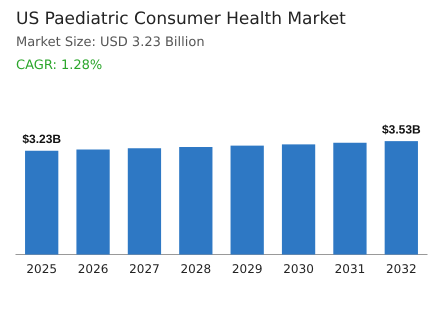 This screenshot has height=332, width=443. I want to click on x-tick-label: 2031, so click(350, 269).